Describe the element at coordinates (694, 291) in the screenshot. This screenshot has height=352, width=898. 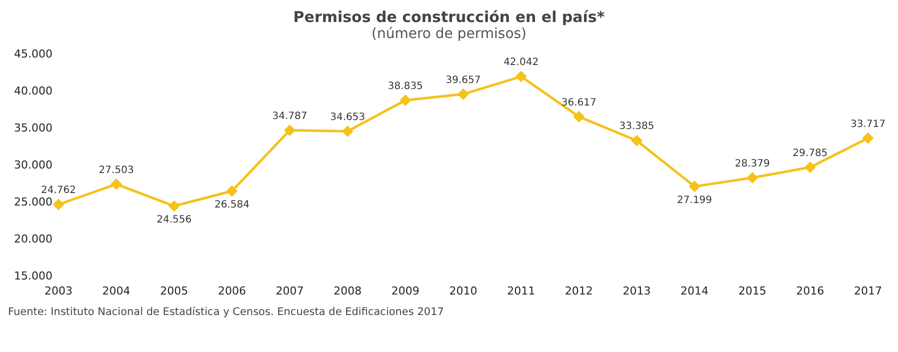
I see `x-tick-label: 2014` at that location.